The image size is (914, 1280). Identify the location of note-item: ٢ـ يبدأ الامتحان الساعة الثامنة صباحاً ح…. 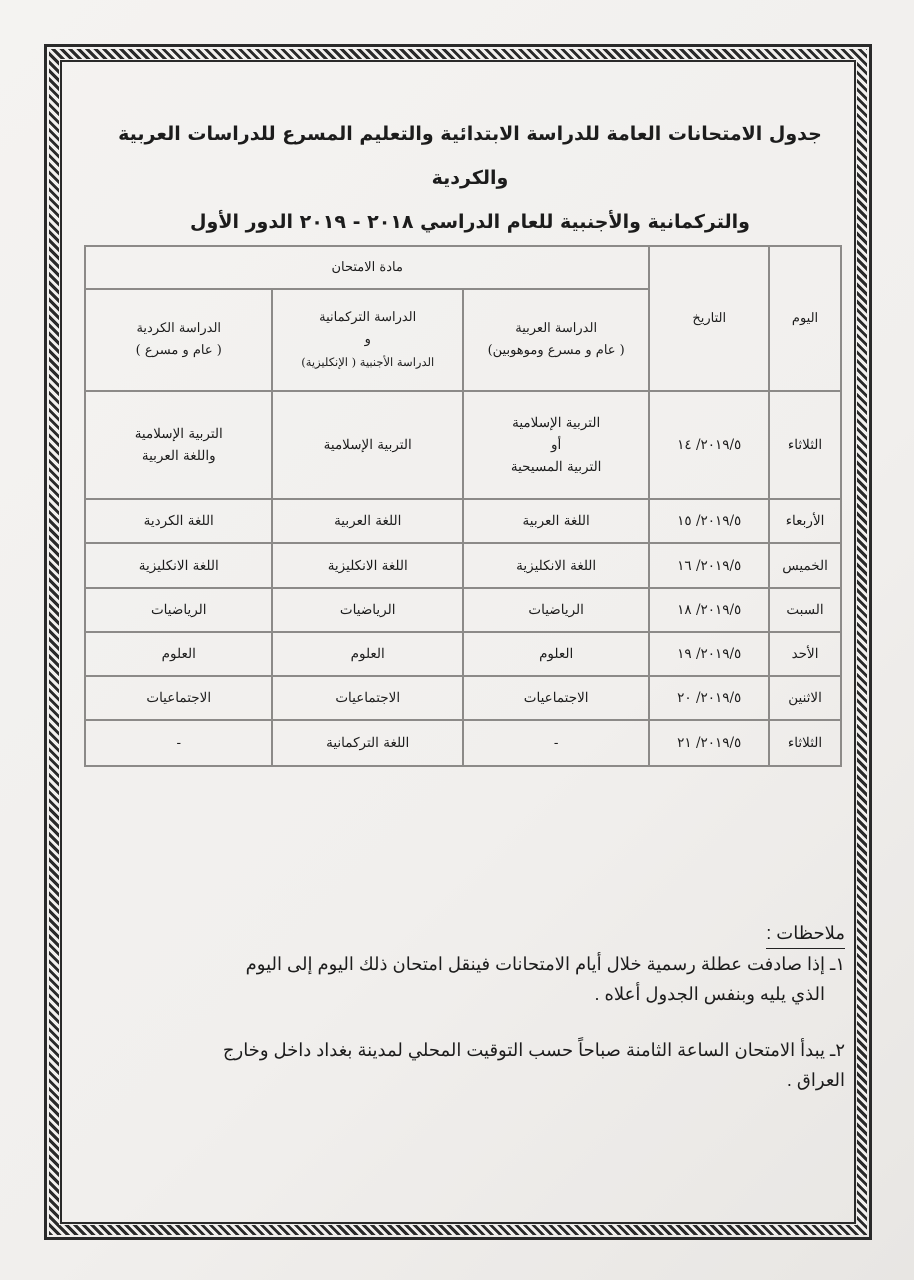
(487, 1065).